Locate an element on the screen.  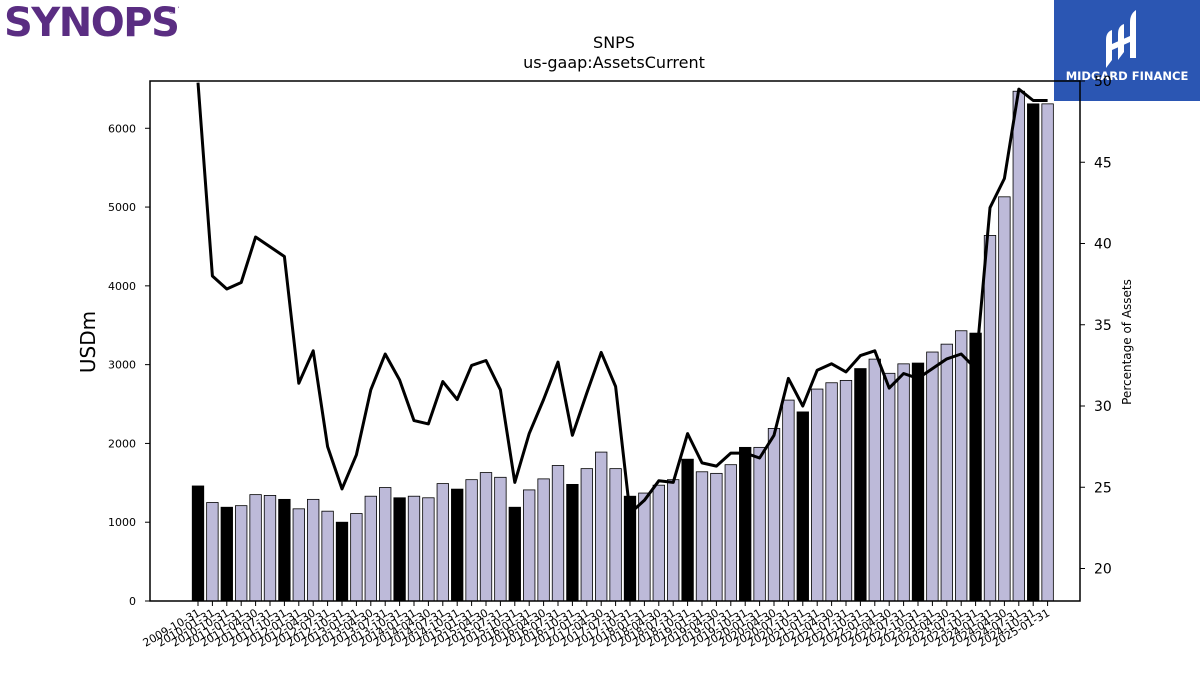
y2-tick-label: 30 is located at coordinates (1103, 407).